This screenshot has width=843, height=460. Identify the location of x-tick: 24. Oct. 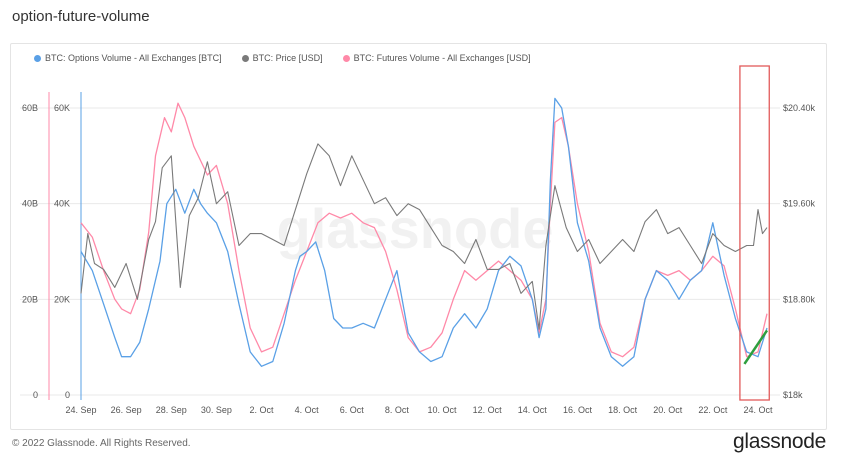
(758, 410).